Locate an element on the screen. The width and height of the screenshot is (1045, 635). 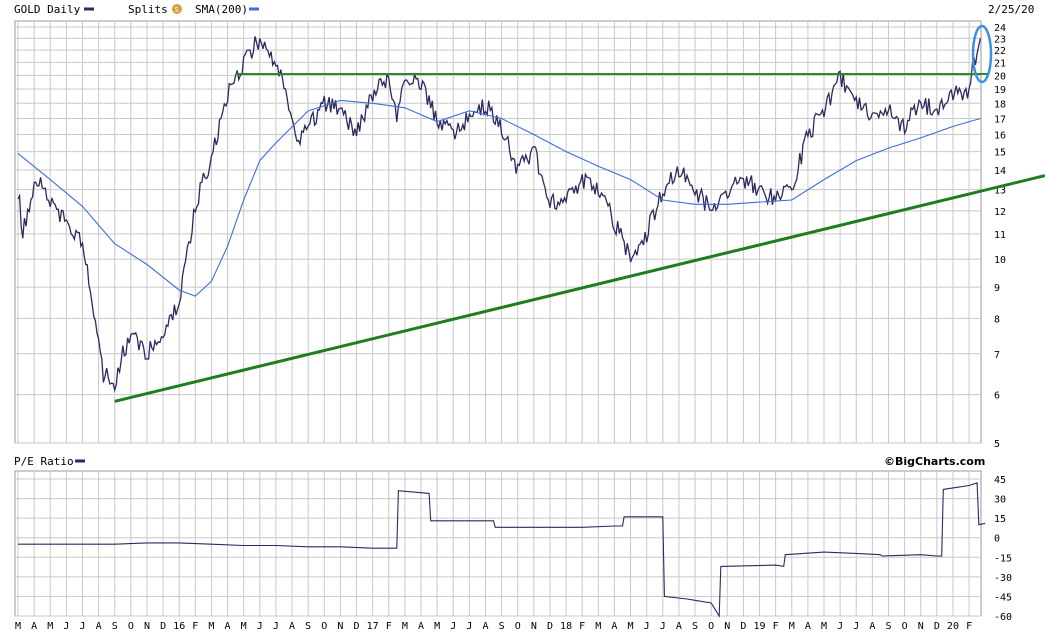
price-y-tick-label: 8 is located at coordinates (997, 319).